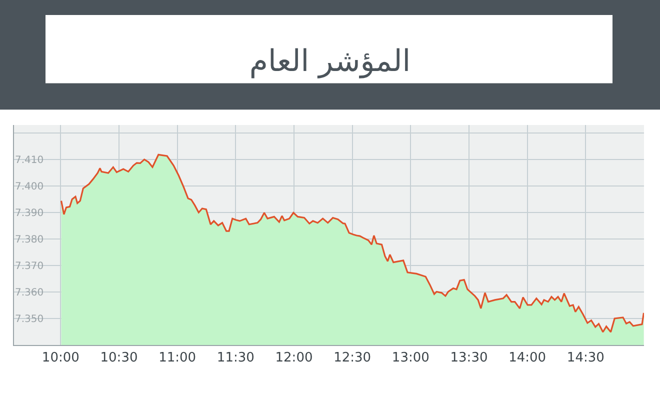 The image size is (660, 417). Describe the element at coordinates (29, 160) in the screenshot. I see `y-tick-label: 7.410` at that location.